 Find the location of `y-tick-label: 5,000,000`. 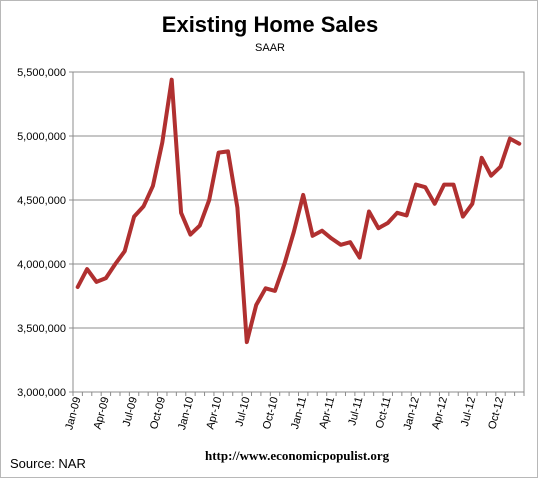

y-tick-label: 5,000,000 is located at coordinates (41, 137).